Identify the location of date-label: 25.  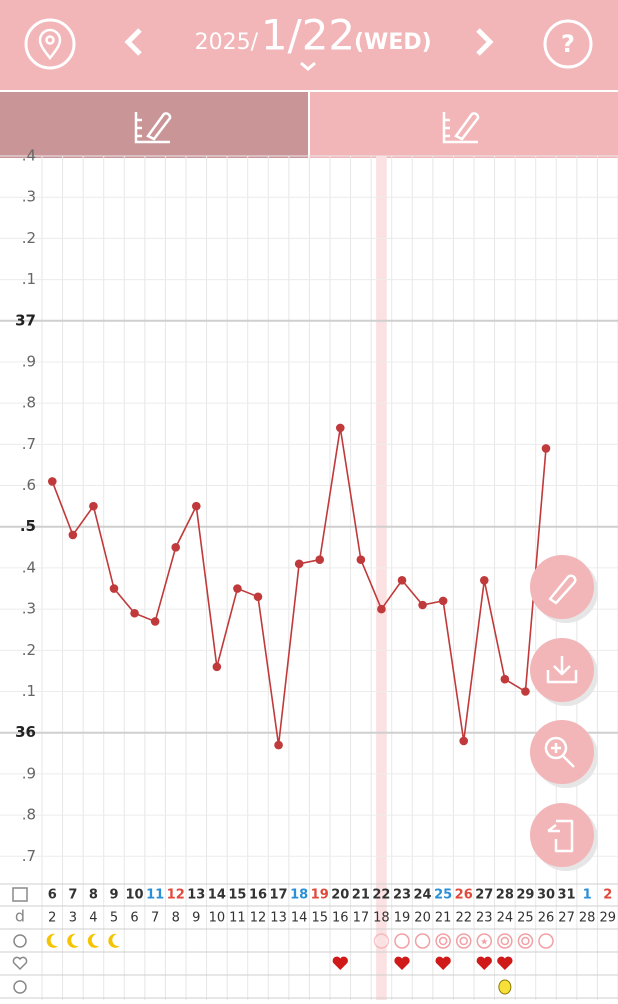
(443, 895).